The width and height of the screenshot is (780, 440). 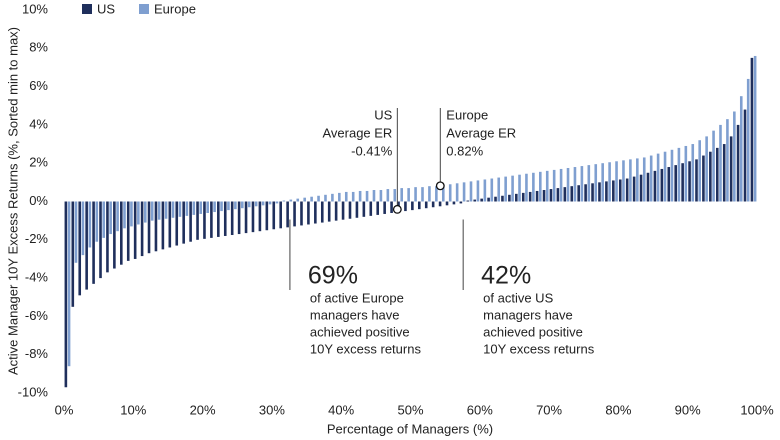 I want to click on x-tick-label: 100%, so click(x=757, y=409).